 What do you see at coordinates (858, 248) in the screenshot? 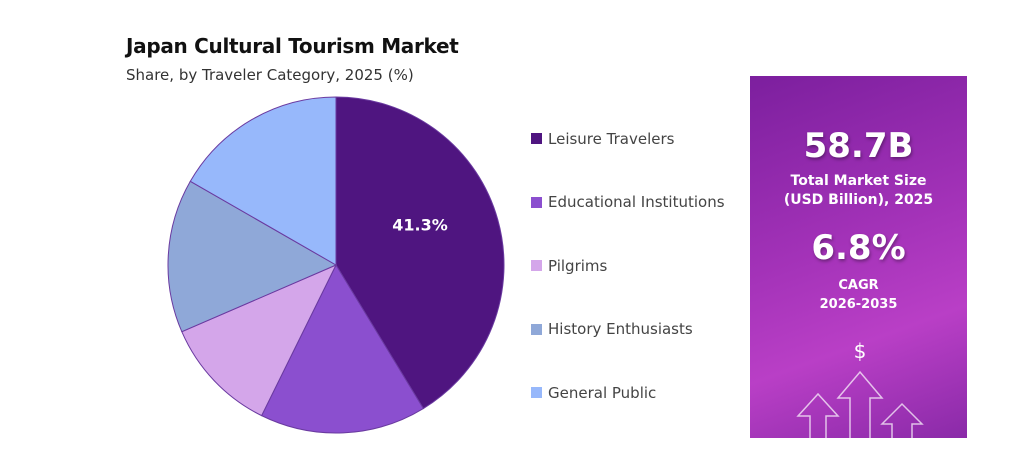
I see `cagr-value: 6.8%` at bounding box center [858, 248].